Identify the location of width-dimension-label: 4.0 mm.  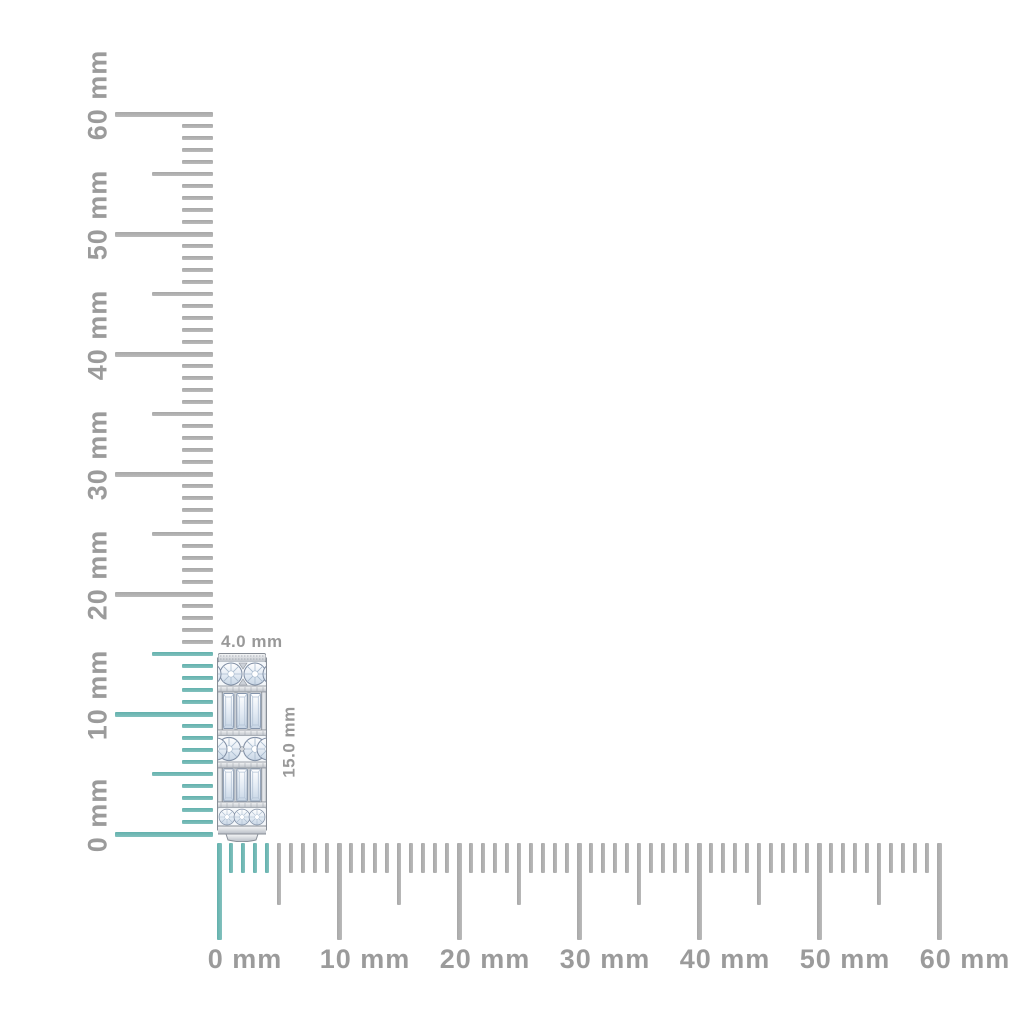
(252, 641).